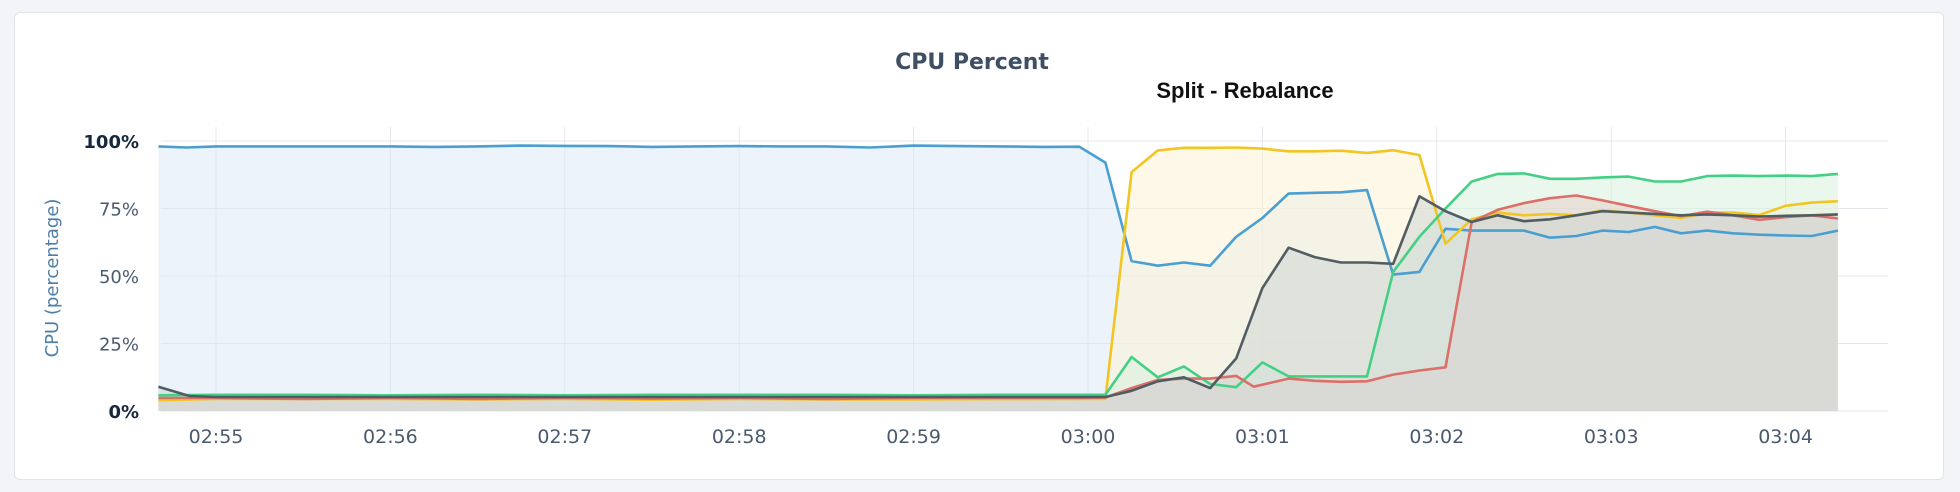 This screenshot has width=1960, height=492. I want to click on y-axis-label: CPU (percentage), so click(52, 278).